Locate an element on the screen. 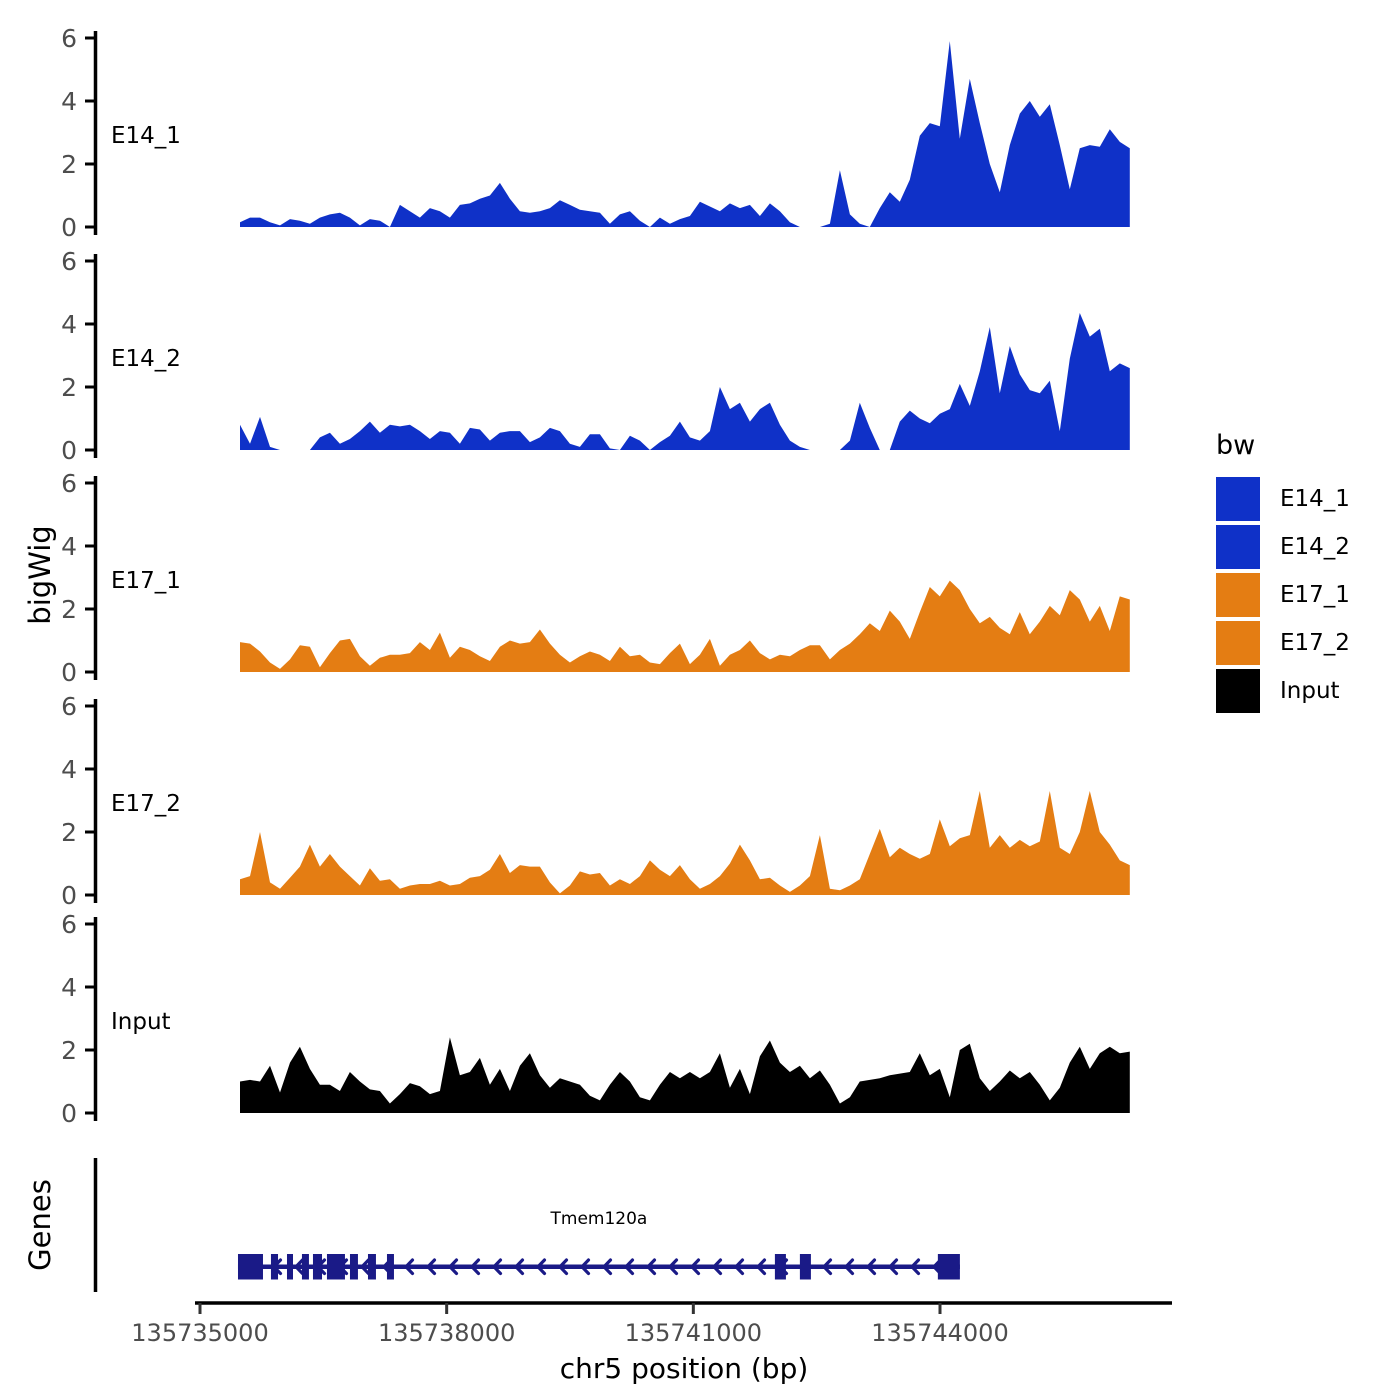  x-tick-label: 135741000 is located at coordinates (693, 1333).